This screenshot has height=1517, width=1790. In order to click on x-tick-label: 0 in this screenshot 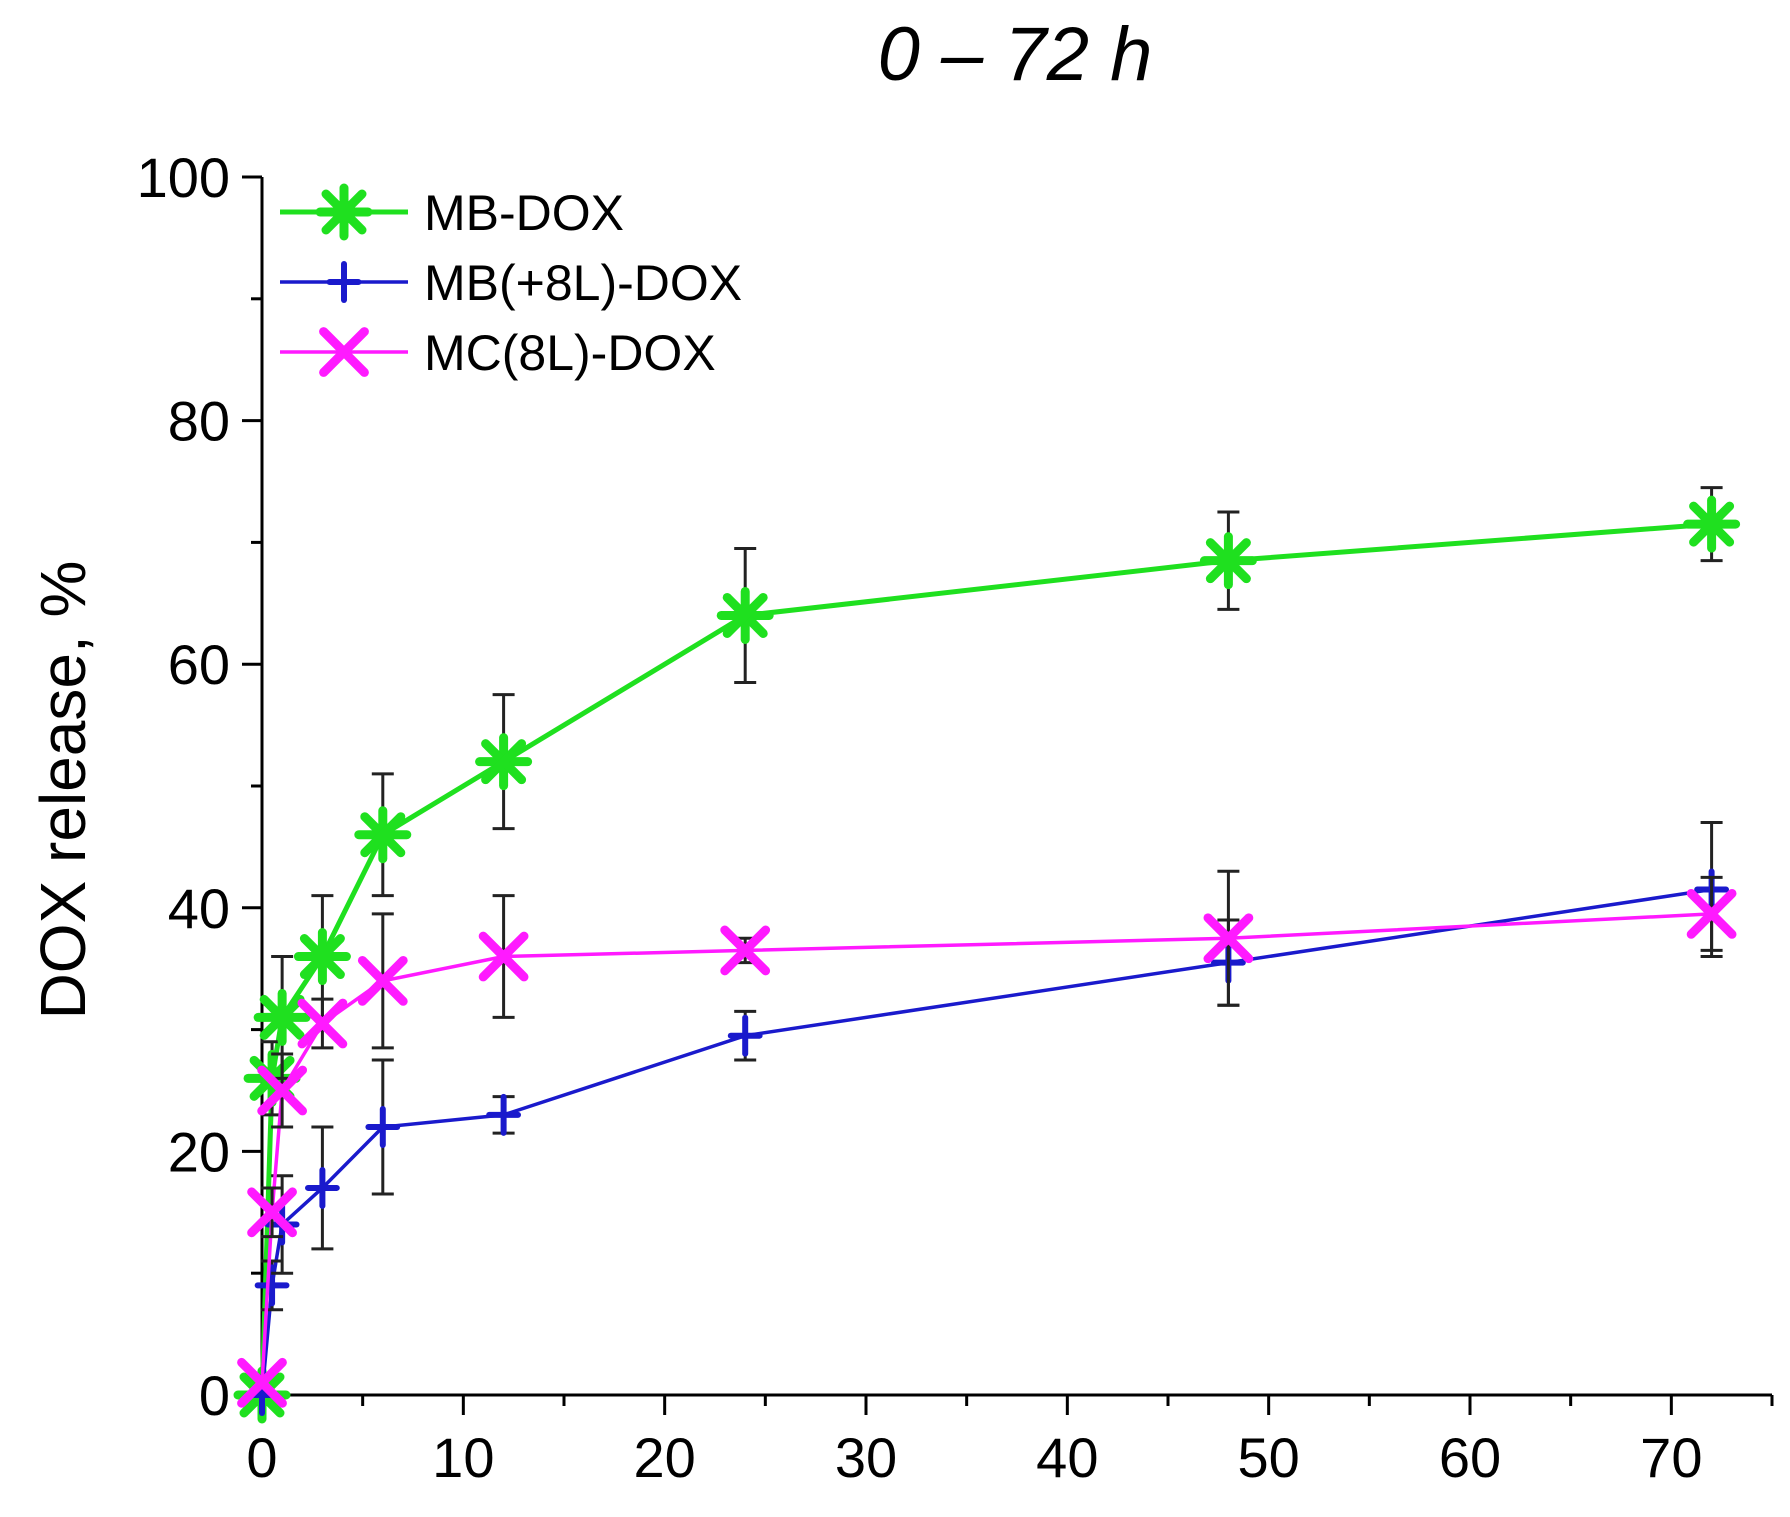, I will do `click(261, 1457)`.